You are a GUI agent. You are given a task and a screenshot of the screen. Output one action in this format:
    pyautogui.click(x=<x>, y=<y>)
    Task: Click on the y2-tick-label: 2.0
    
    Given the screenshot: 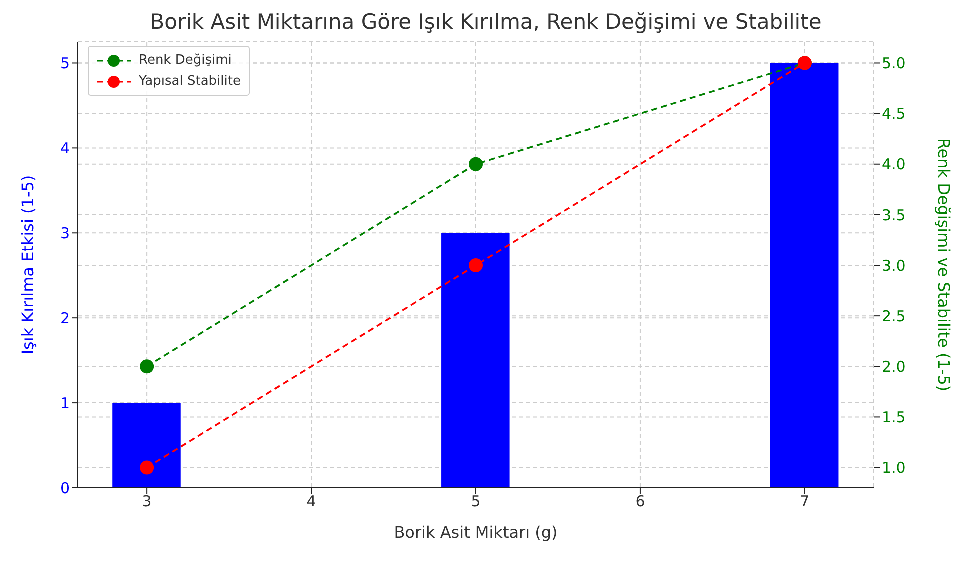 What is the action you would take?
    pyautogui.click(x=894, y=367)
    